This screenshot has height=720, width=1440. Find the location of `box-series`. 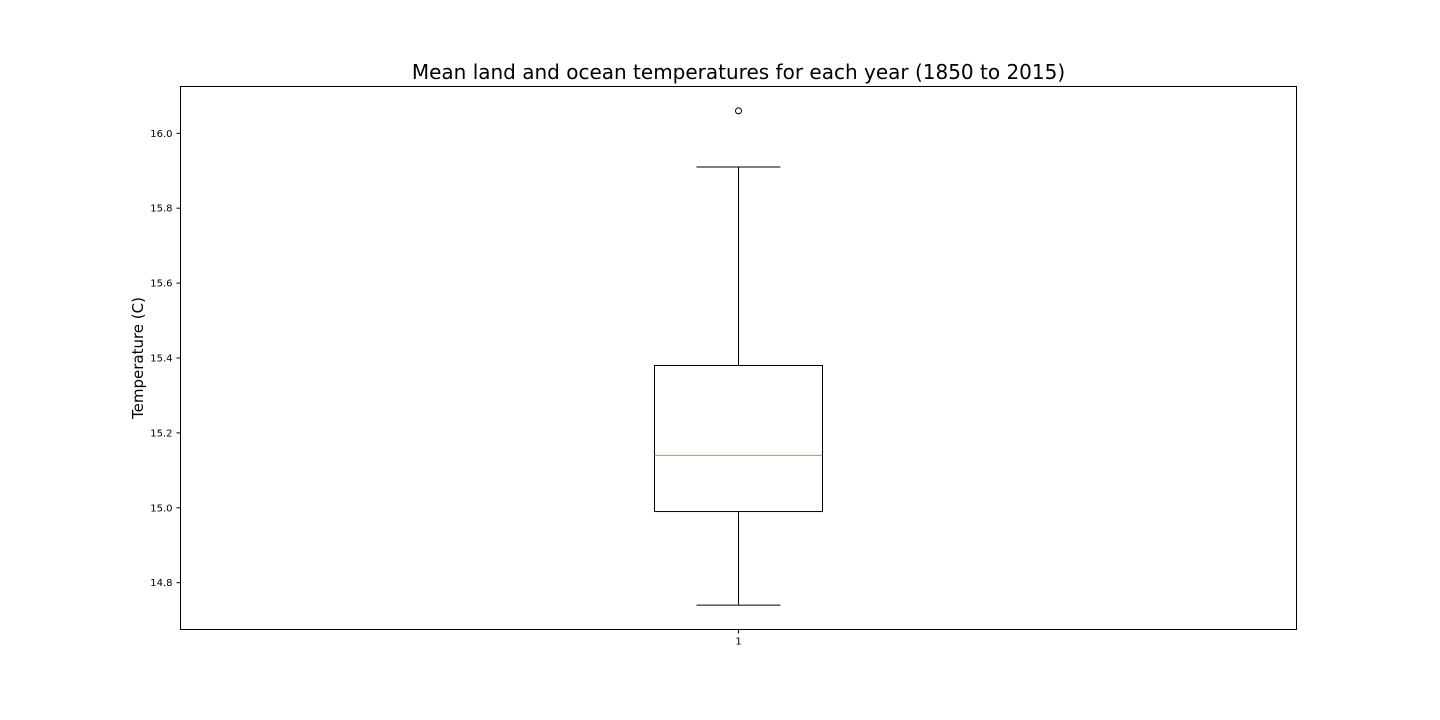

box-series is located at coordinates (738, 356).